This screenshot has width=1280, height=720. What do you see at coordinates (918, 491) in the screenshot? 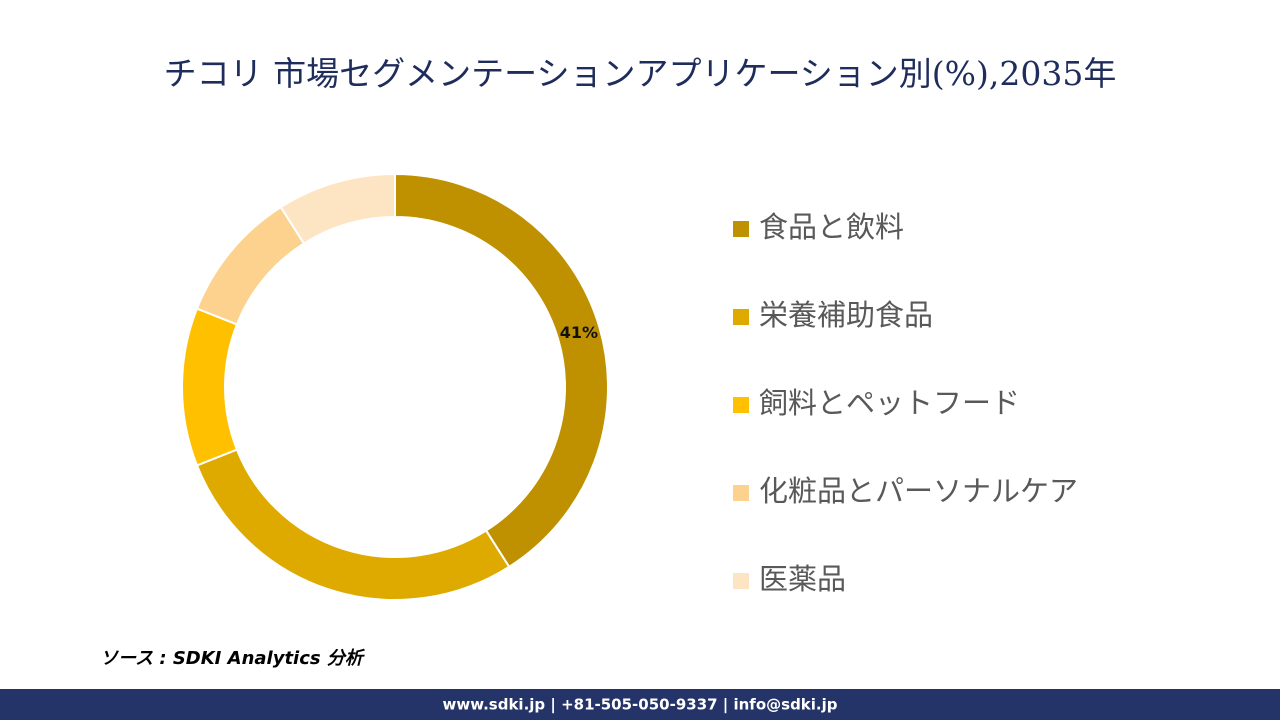
I see `legend-label: 化粧品とパーソナルケア` at bounding box center [918, 491].